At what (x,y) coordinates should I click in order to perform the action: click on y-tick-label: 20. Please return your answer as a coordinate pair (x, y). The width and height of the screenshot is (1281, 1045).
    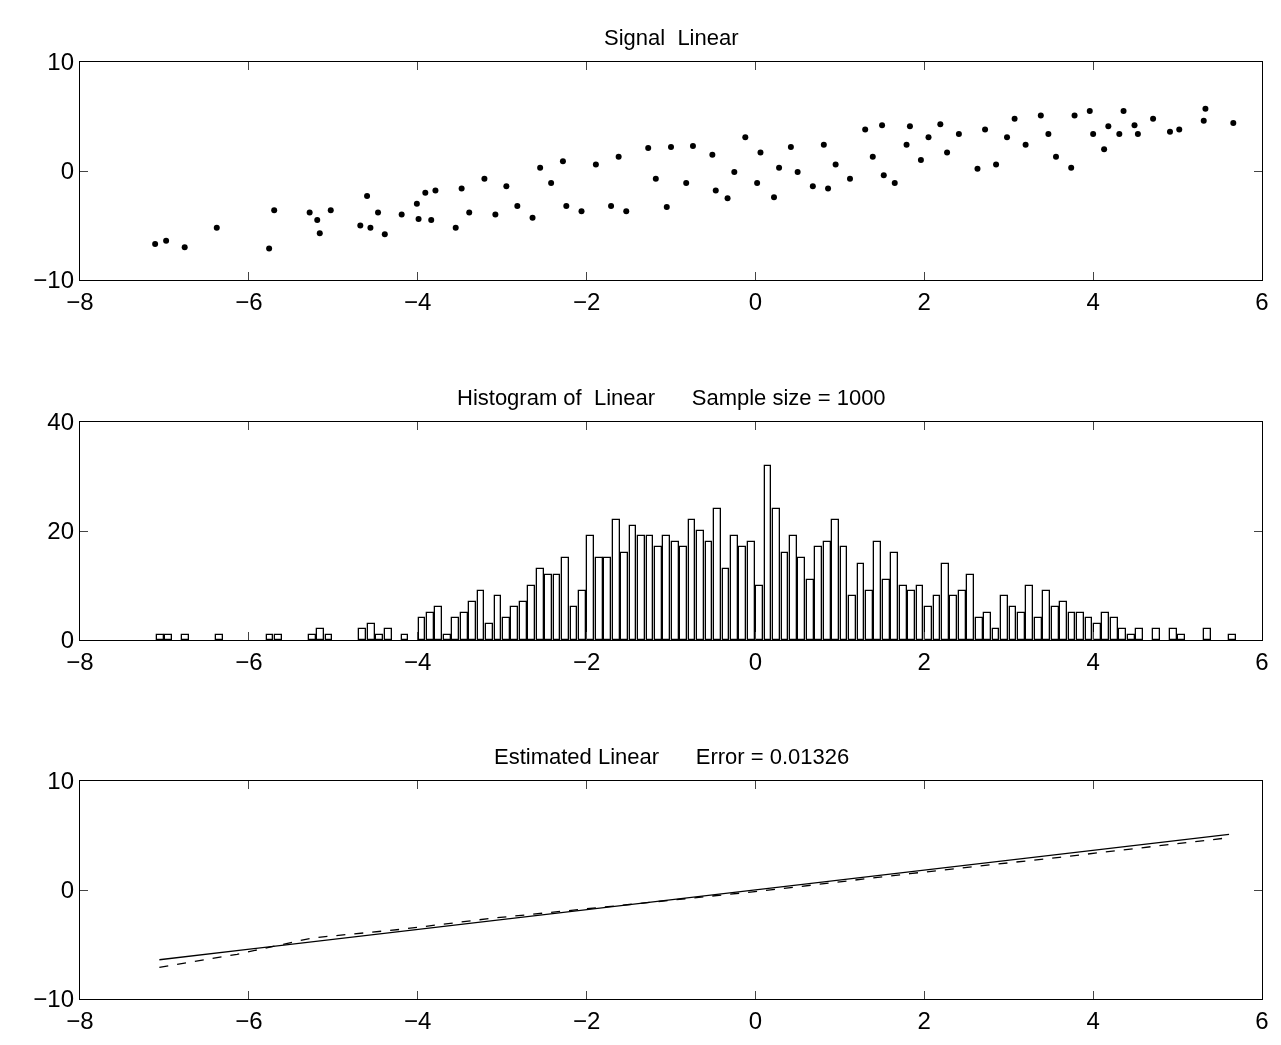
    Looking at the image, I should click on (61, 531).